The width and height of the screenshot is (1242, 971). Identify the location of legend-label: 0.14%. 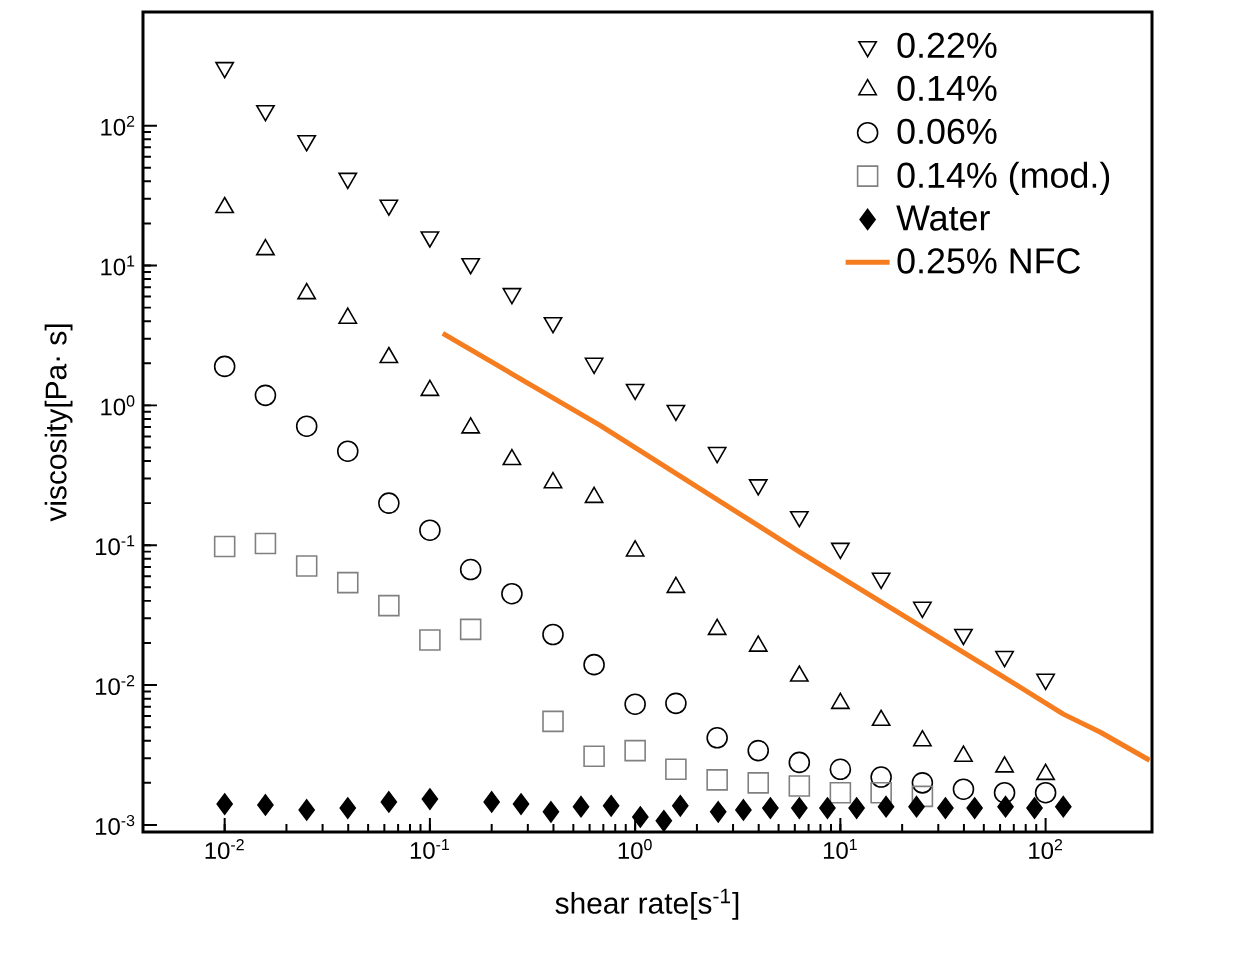
(947, 88).